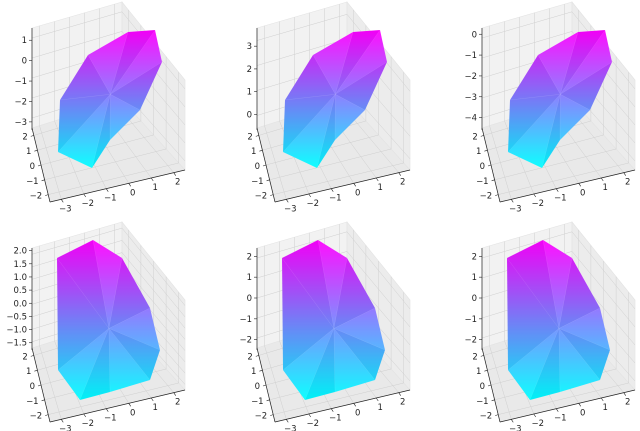 This screenshot has height=431, width=640. I want to click on z-tick-label: 2.0, so click(20, 252).